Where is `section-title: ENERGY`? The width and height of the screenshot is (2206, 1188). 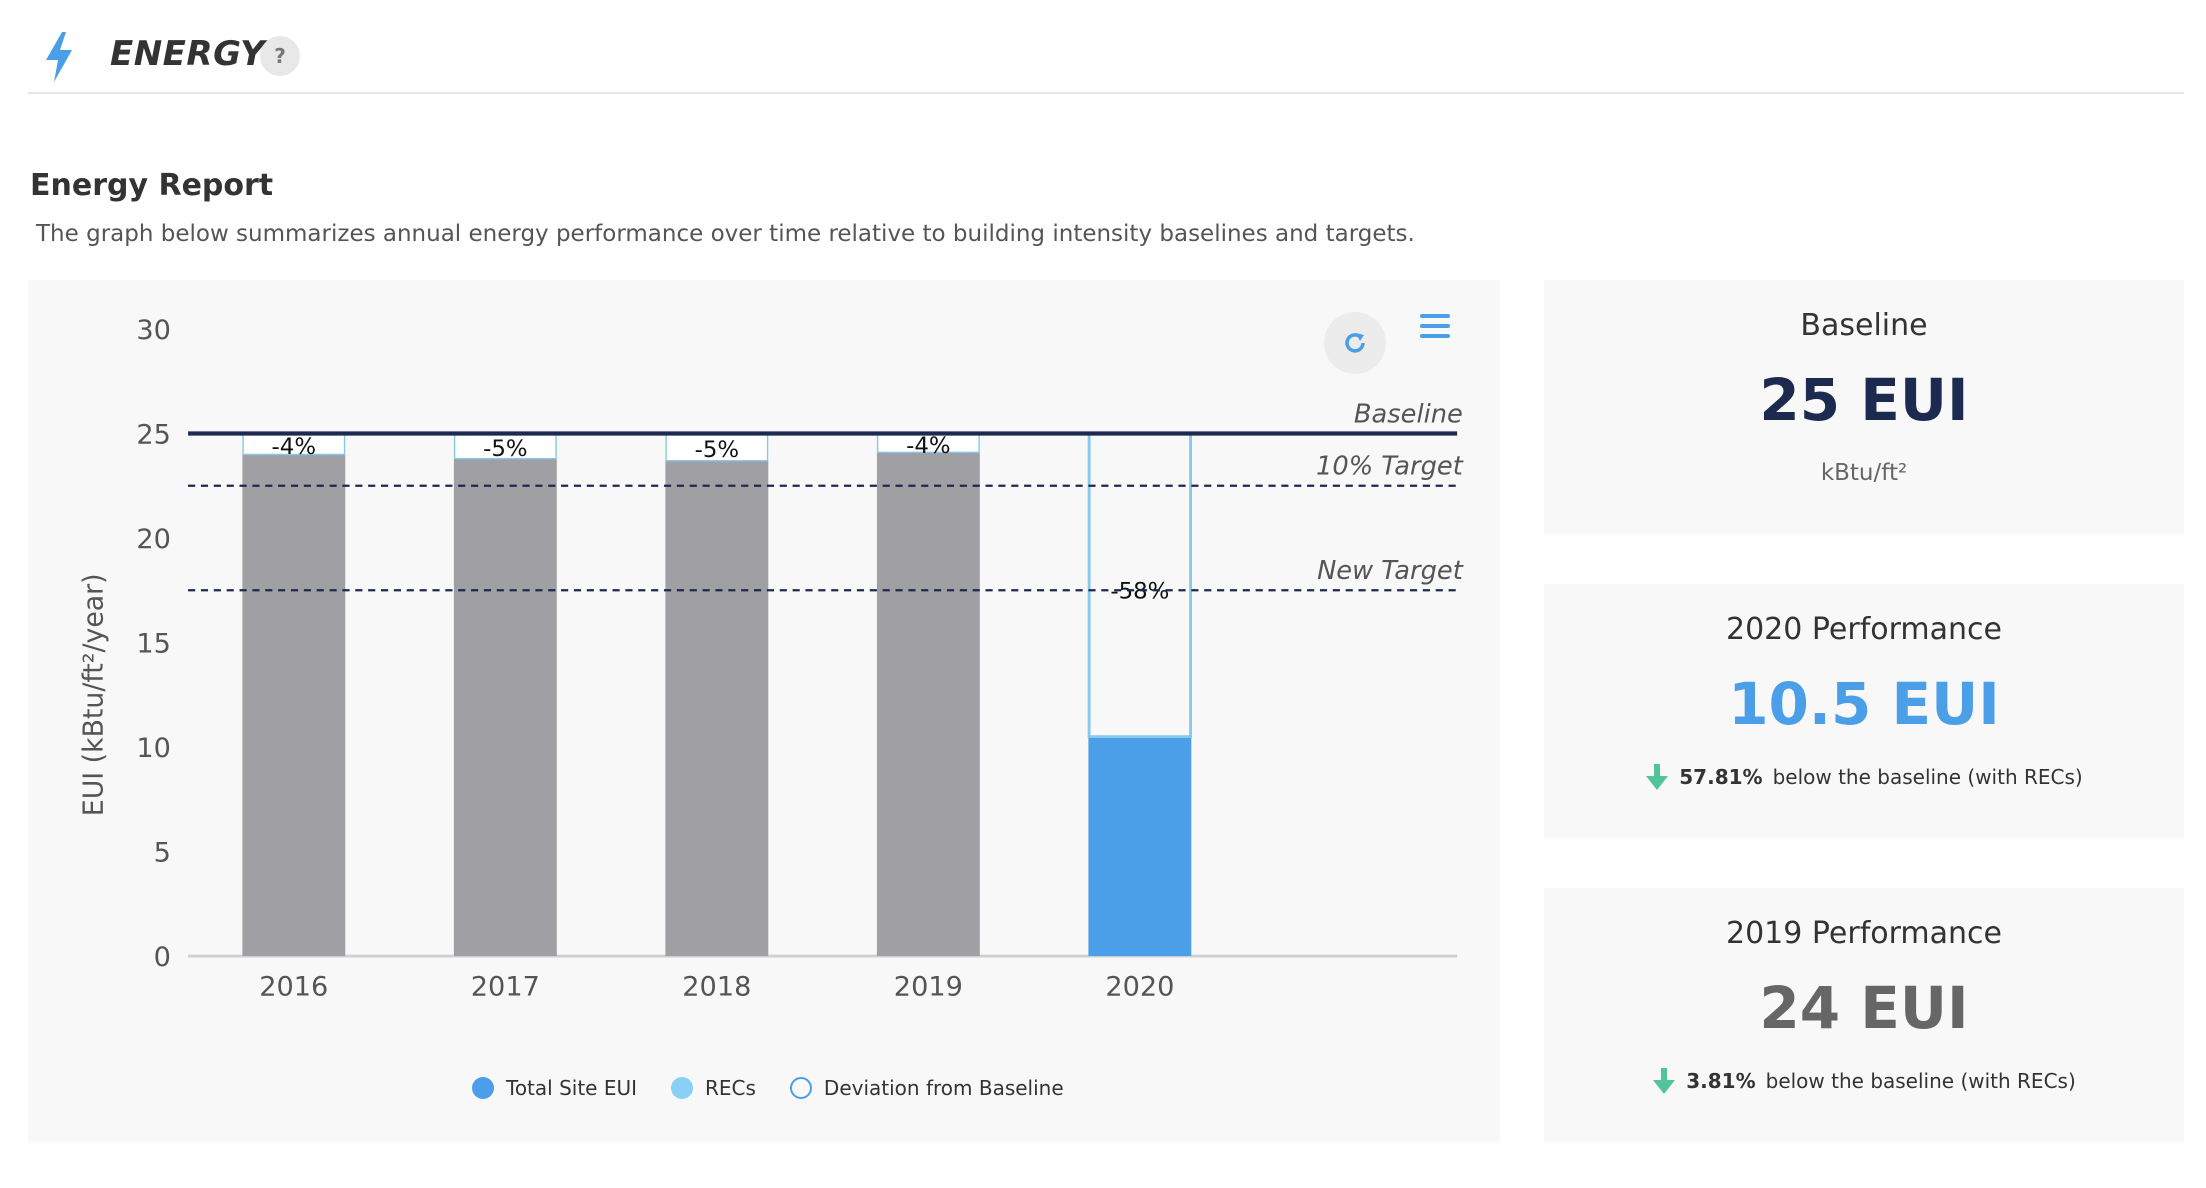
section-title: ENERGY is located at coordinates (188, 54).